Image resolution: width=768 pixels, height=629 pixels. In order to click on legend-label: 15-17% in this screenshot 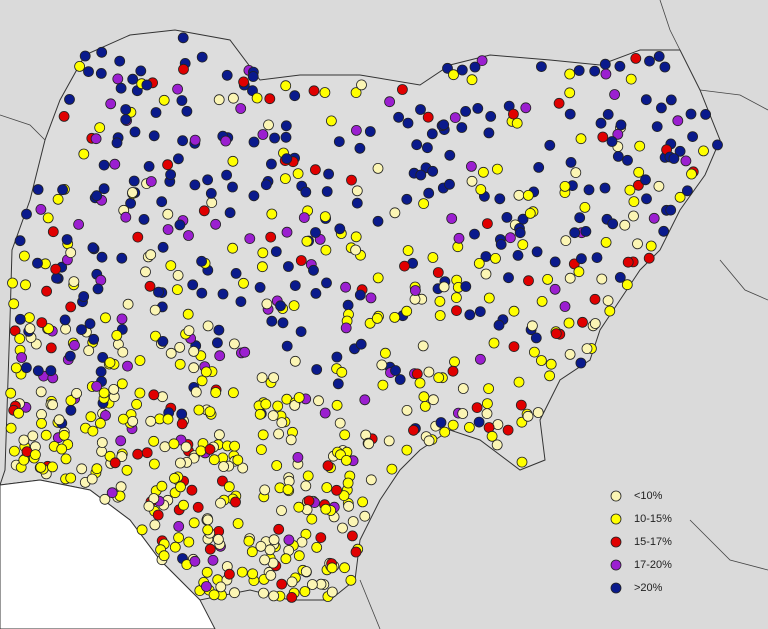, I will do `click(653, 542)`.